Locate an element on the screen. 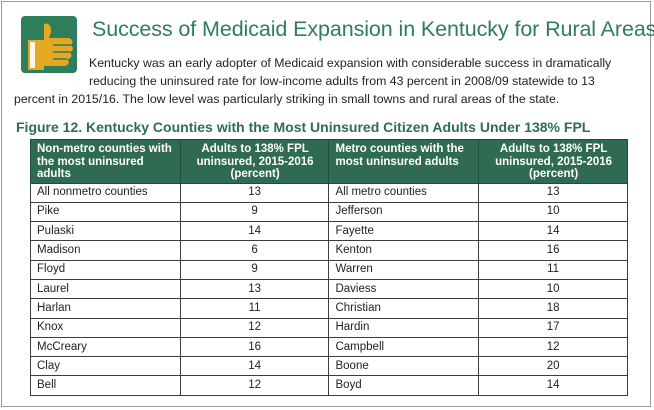  nonmetro-percent-cell: 11 is located at coordinates (254, 308).